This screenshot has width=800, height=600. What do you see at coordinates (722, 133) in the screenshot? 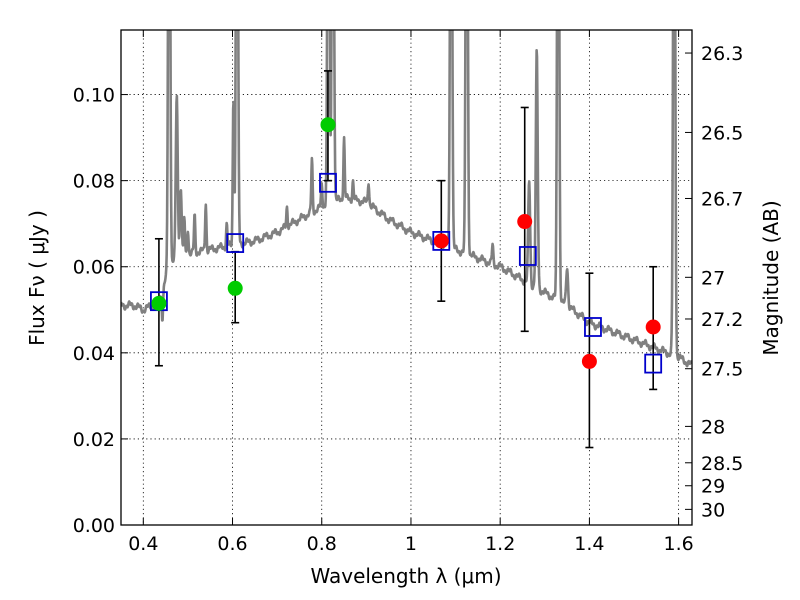
I see `y2-tick-label: 26.5` at bounding box center [722, 133].